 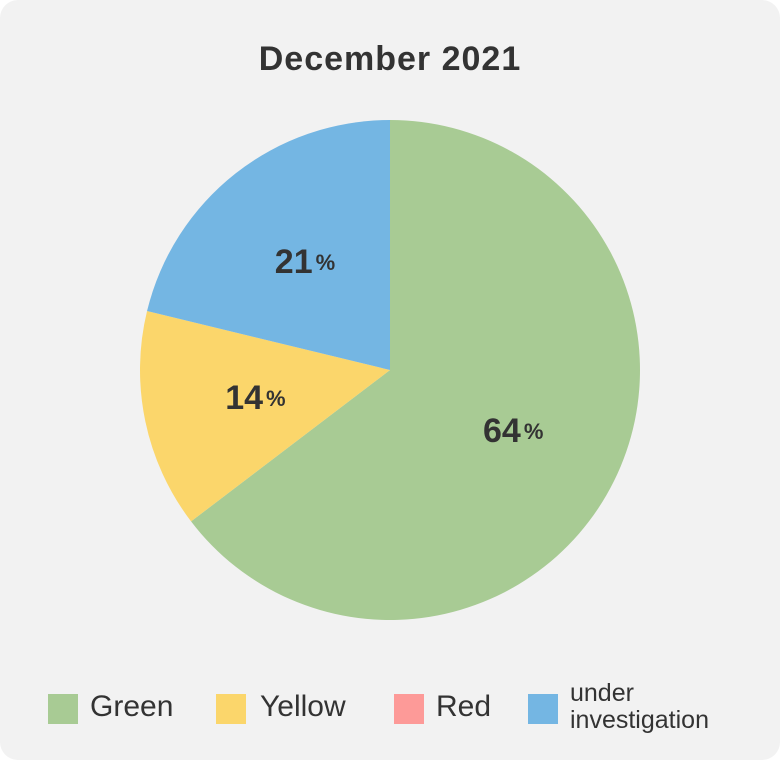 What do you see at coordinates (303, 706) in the screenshot?
I see `legend-label-yellow: Yellow` at bounding box center [303, 706].